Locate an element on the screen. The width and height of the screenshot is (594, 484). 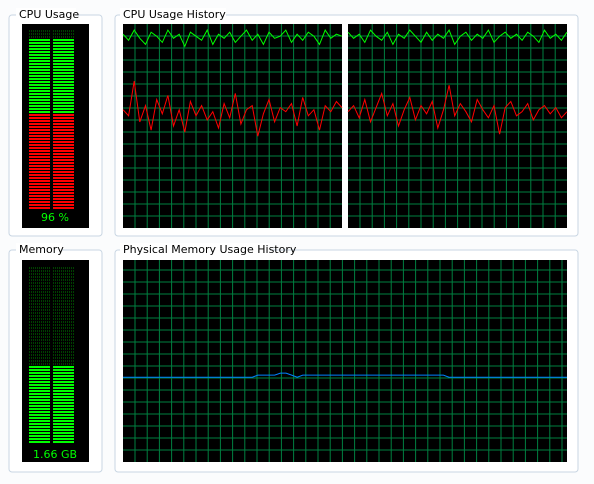
memory-value: 1.66 GB is located at coordinates (55, 454).